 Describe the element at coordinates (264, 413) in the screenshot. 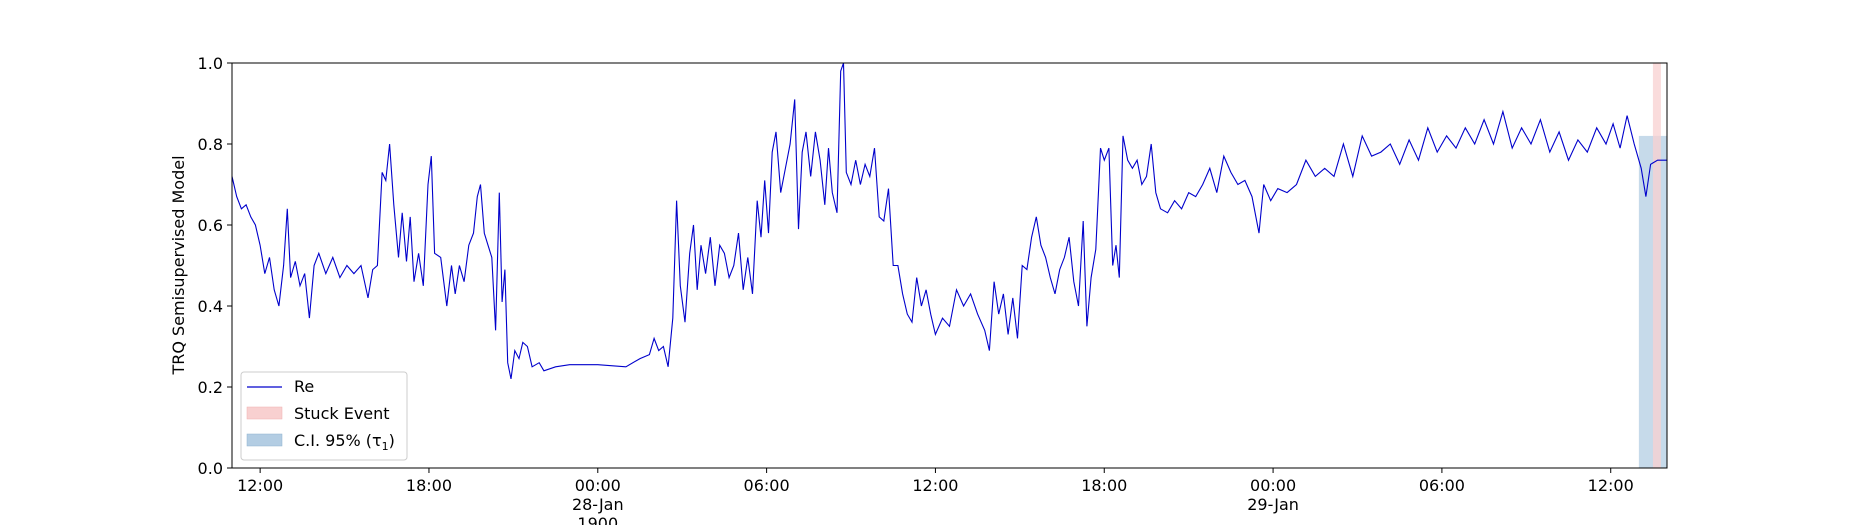

I see `legend-stuck-event-swatch` at that location.